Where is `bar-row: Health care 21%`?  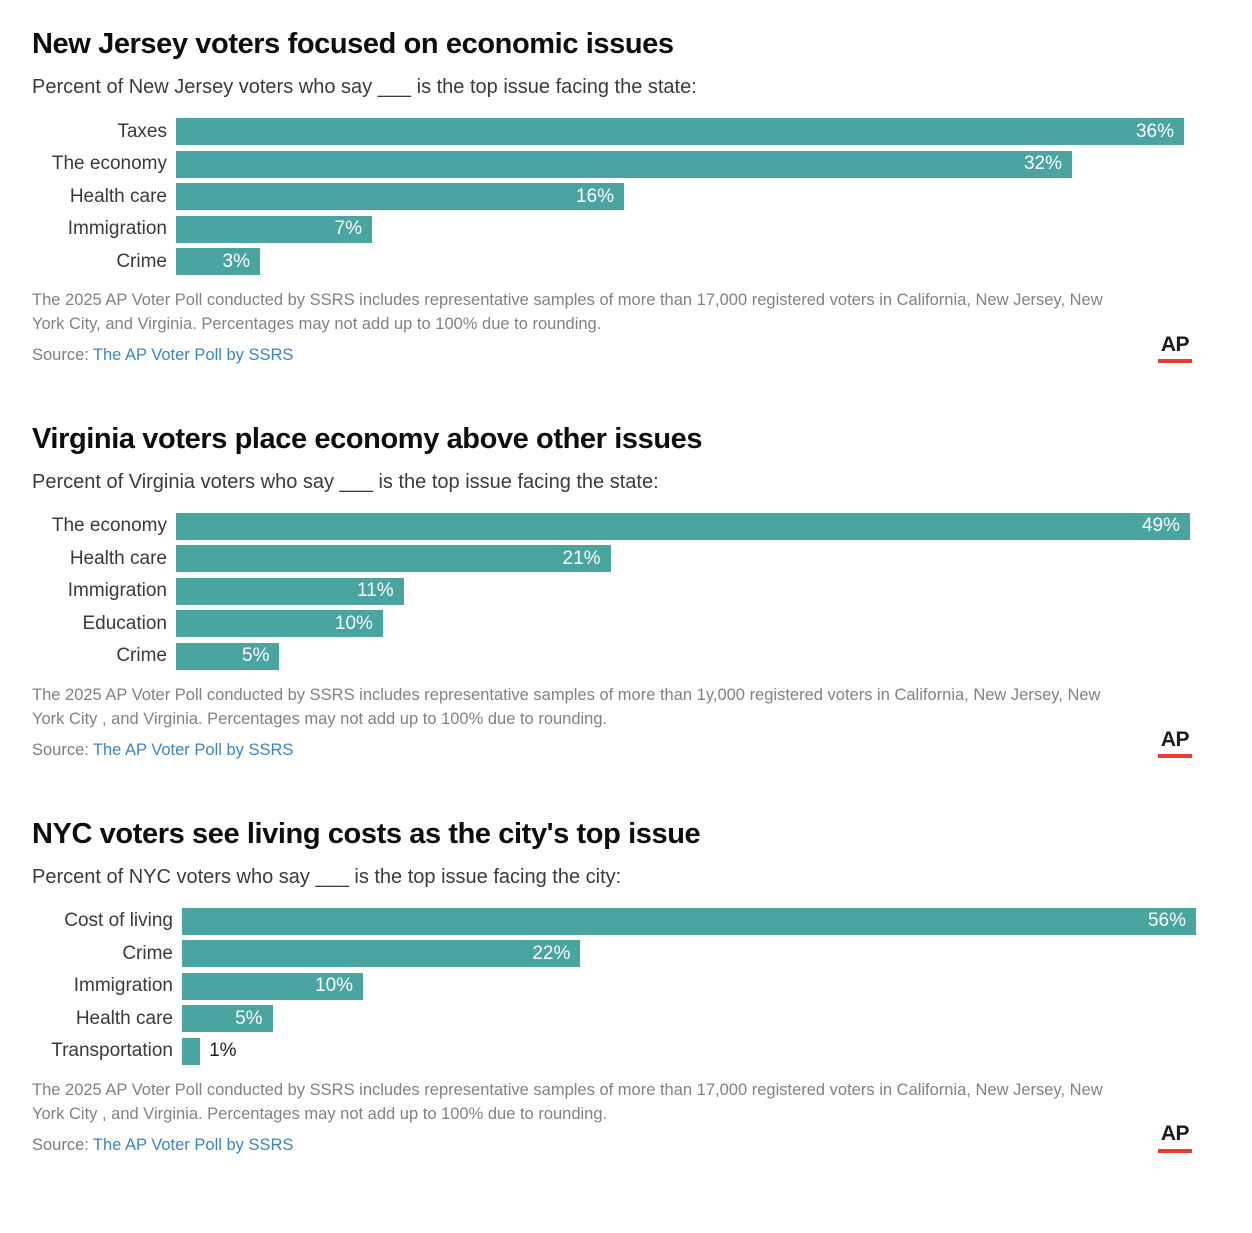 bar-row: Health care 21% is located at coordinates (642, 559).